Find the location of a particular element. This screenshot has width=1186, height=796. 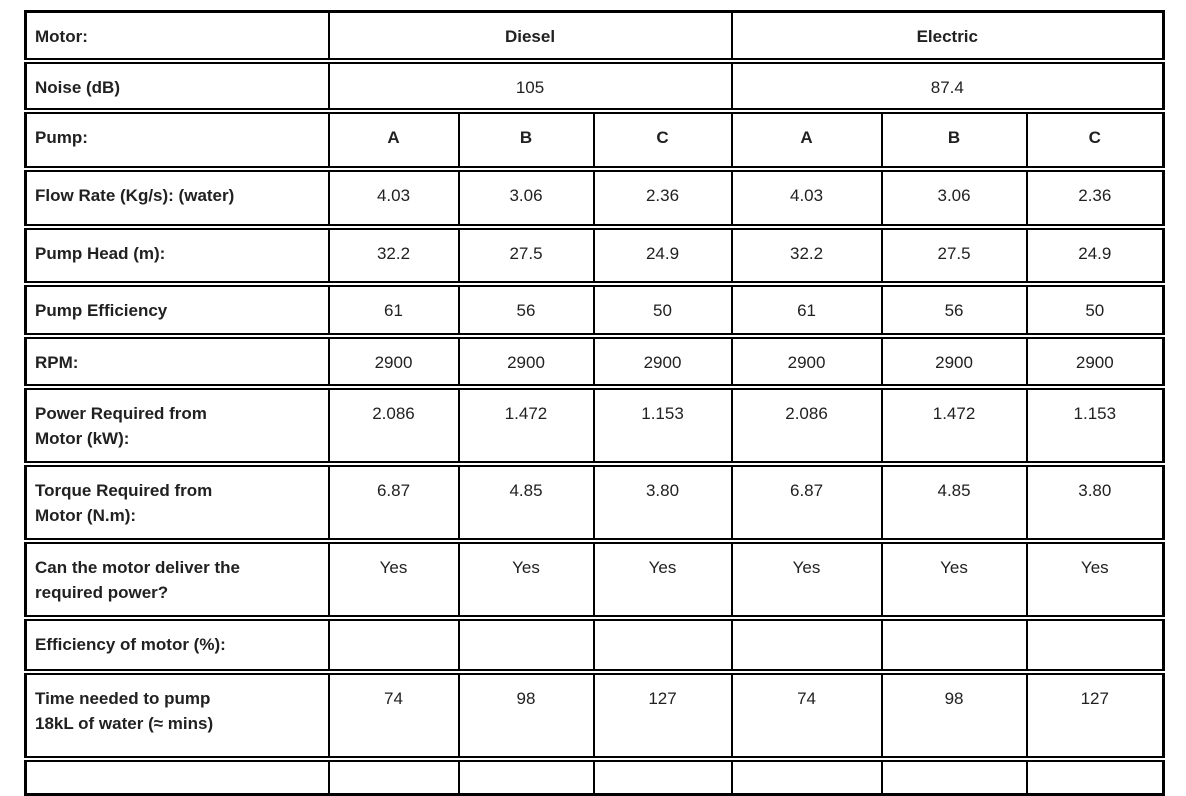

motor-group-header-diesel: Diesel is located at coordinates (530, 35).